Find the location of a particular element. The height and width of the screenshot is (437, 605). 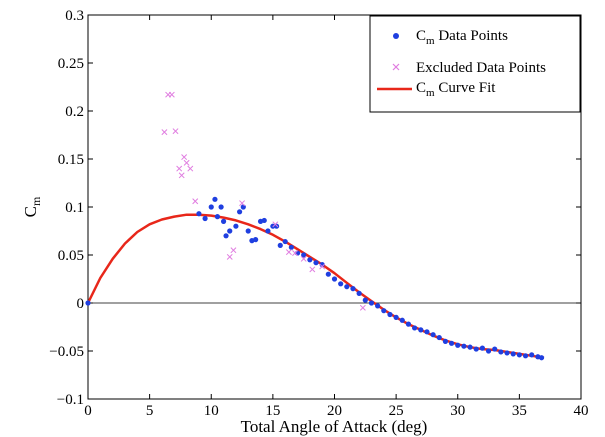

y-tick-label: 0.2 is located at coordinates (74, 112).